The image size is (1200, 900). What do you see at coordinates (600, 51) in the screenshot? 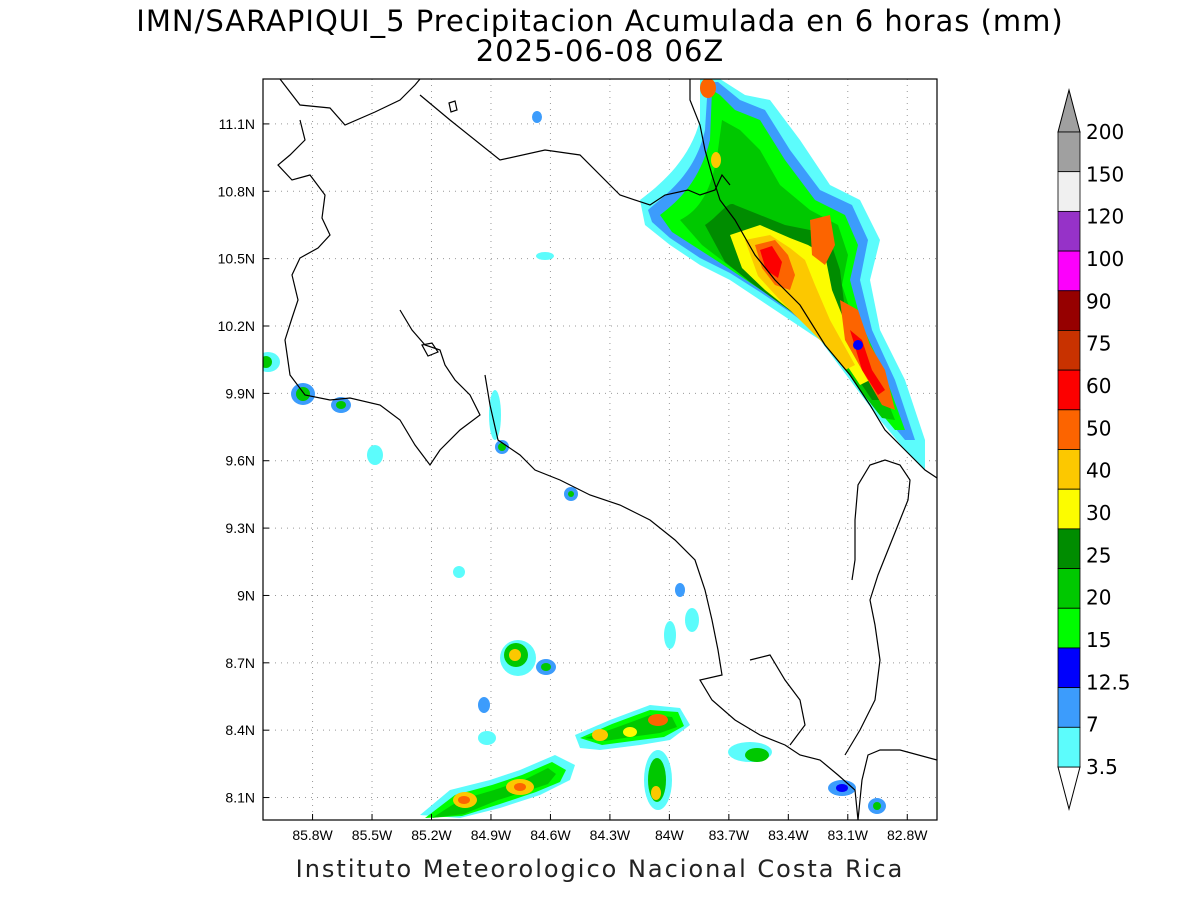
I see `chart-subtitle-datetime: 2025-06-08 06Z` at bounding box center [600, 51].